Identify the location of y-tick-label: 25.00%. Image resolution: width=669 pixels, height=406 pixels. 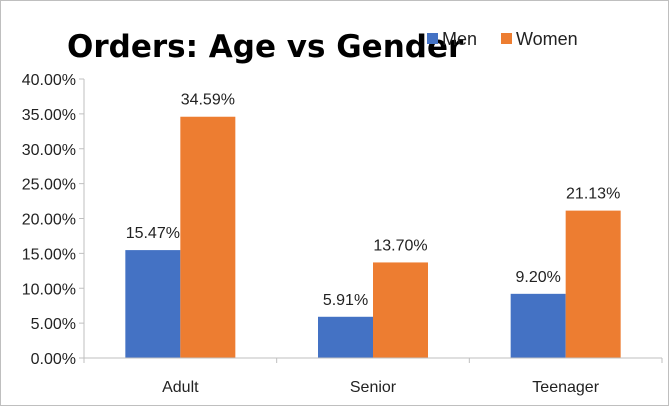
(49, 185).